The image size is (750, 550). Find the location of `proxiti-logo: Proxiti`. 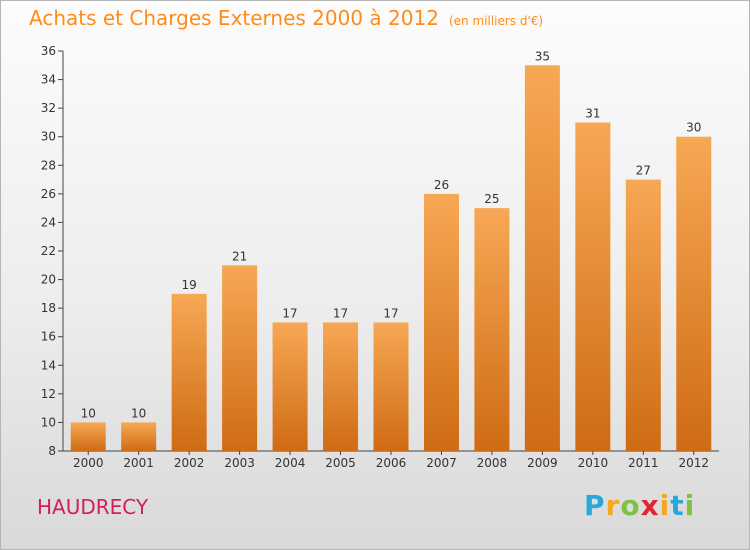

proxiti-logo: Proxiti is located at coordinates (639, 505).